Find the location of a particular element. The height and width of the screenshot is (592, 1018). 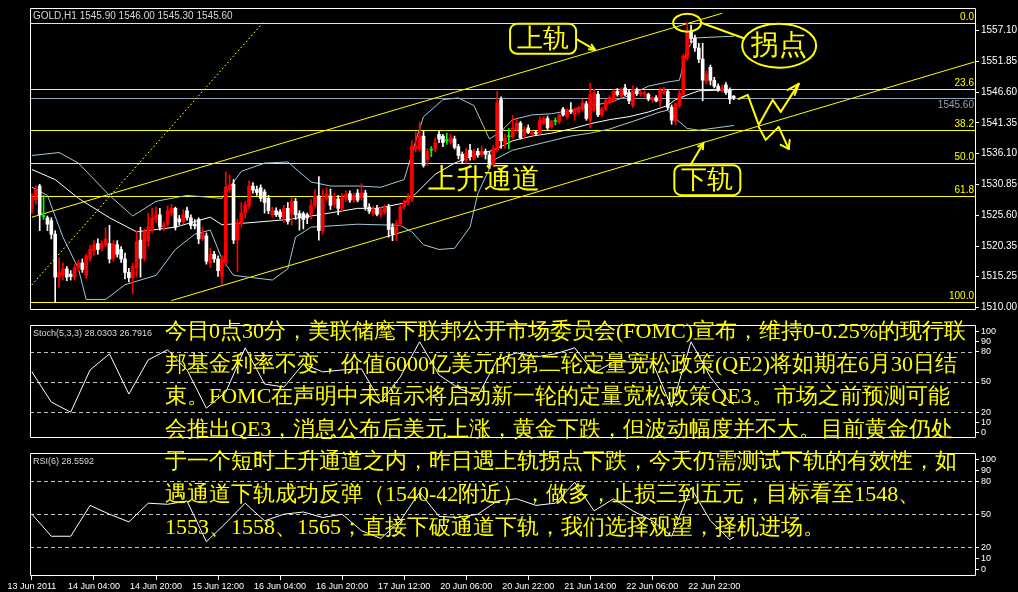

x-tick-label: 22 Jun 06:00 is located at coordinates (652, 585).